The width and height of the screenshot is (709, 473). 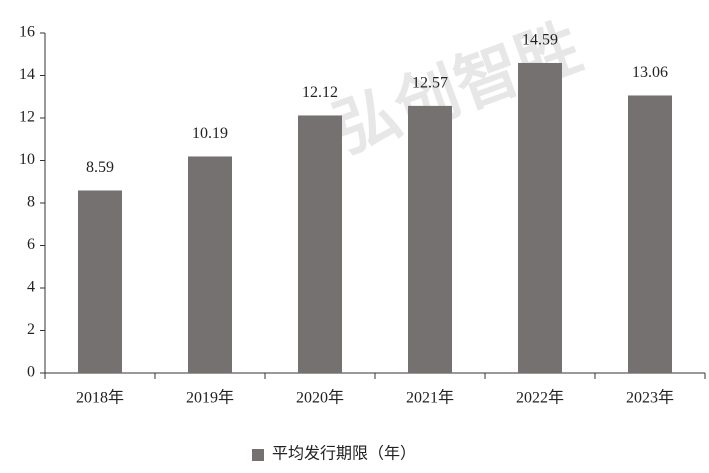 I want to click on y-tick-label: 12, so click(x=27, y=117).